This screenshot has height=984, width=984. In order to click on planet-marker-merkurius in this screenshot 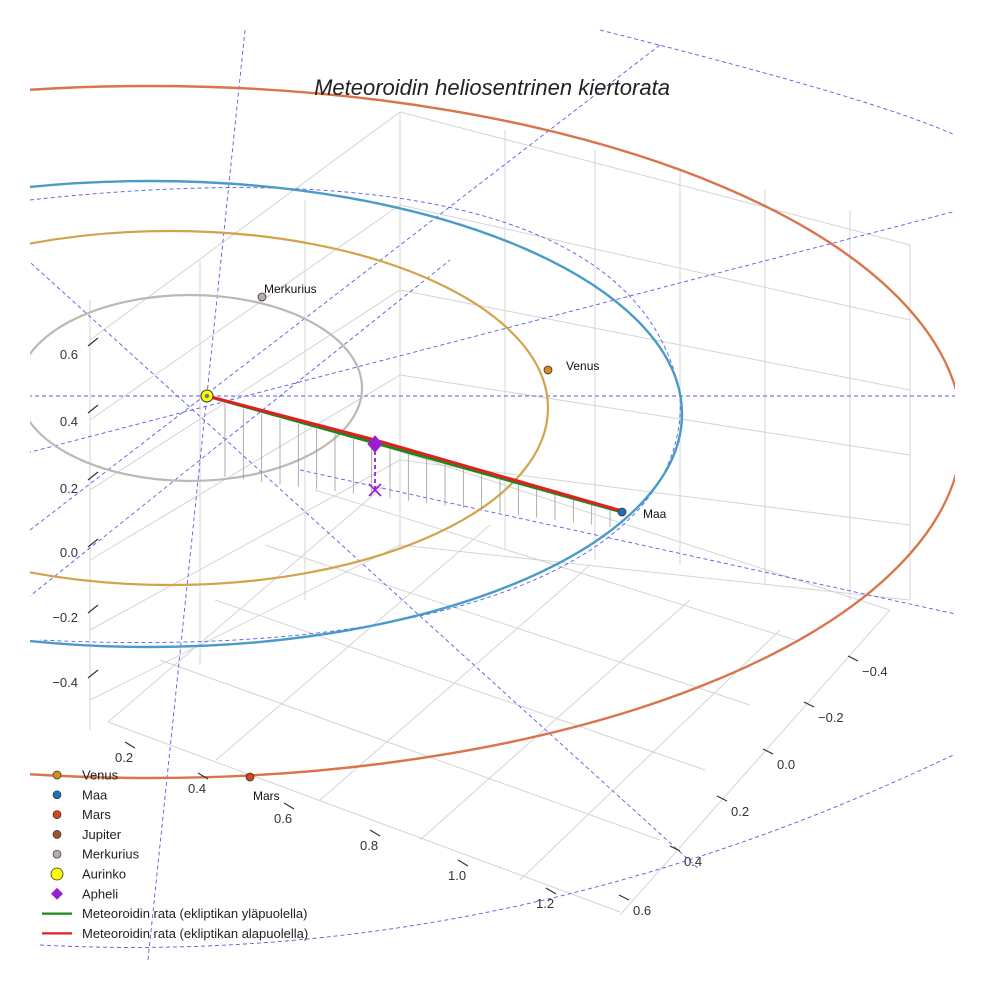, I will do `click(262, 297)`.